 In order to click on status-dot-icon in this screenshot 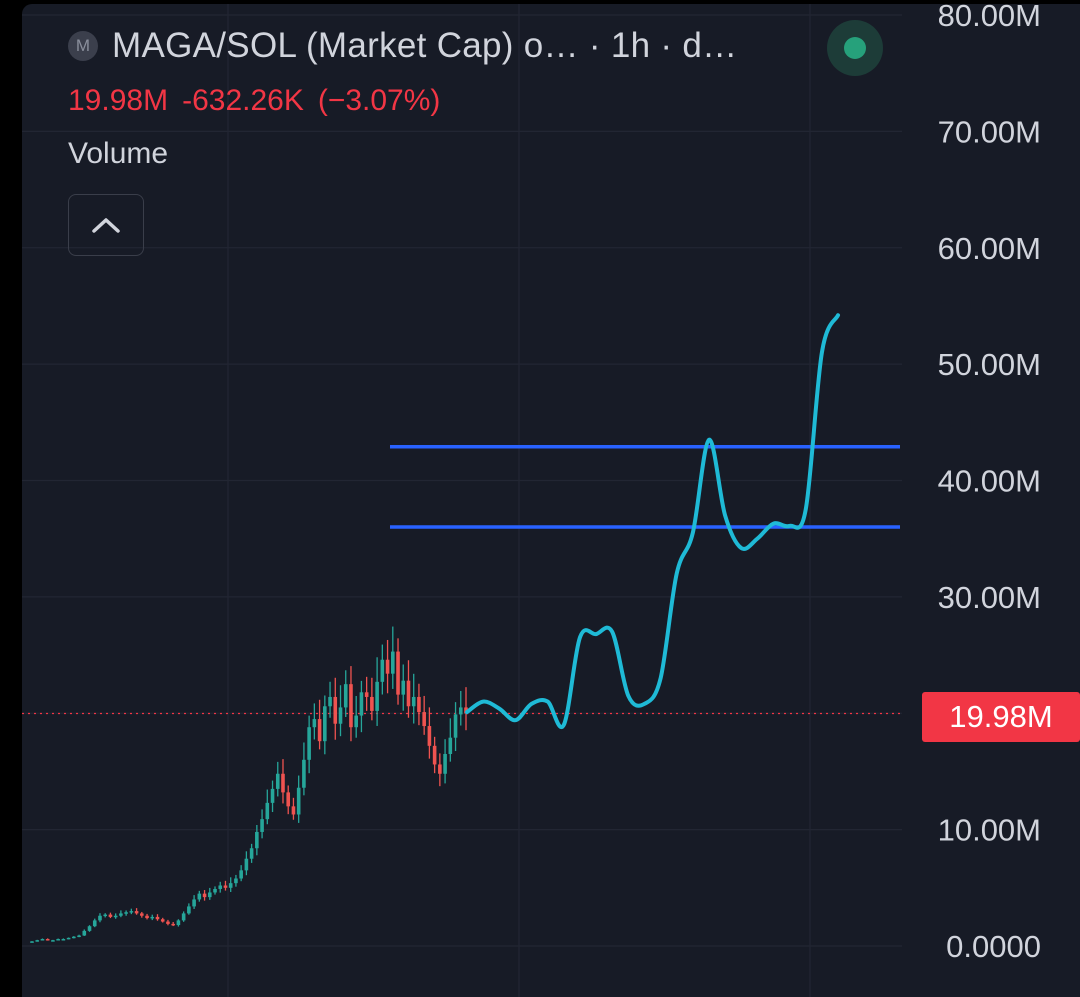, I will do `click(855, 48)`.